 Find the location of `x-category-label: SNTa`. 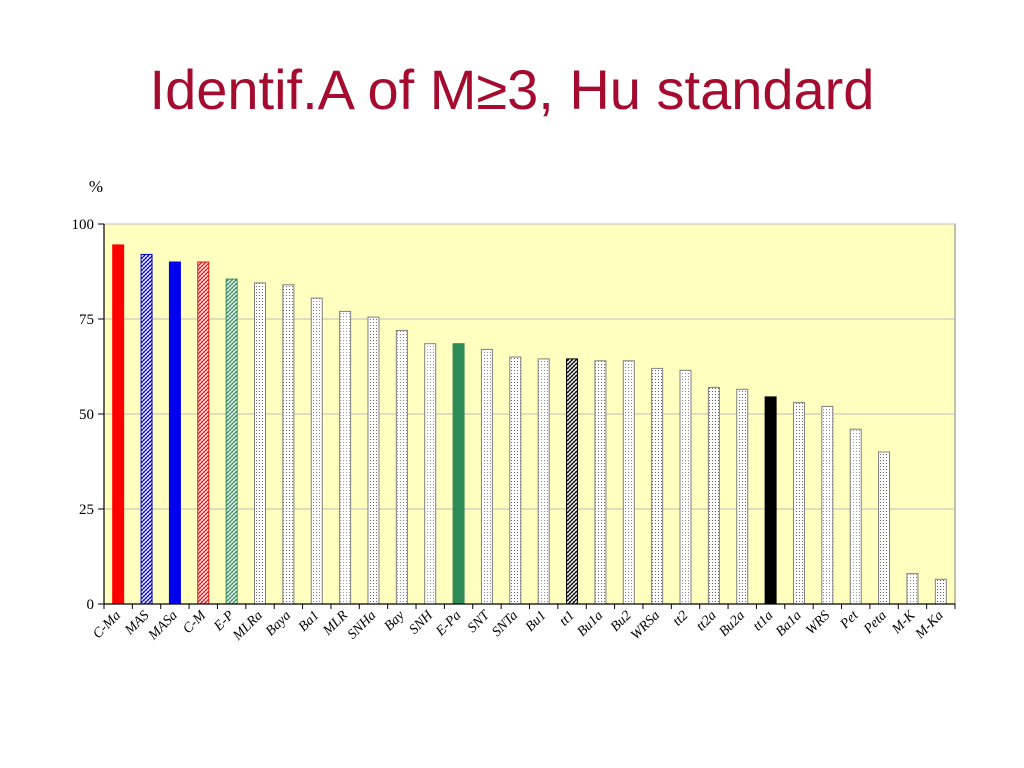

x-category-label: SNTa is located at coordinates (505, 624).